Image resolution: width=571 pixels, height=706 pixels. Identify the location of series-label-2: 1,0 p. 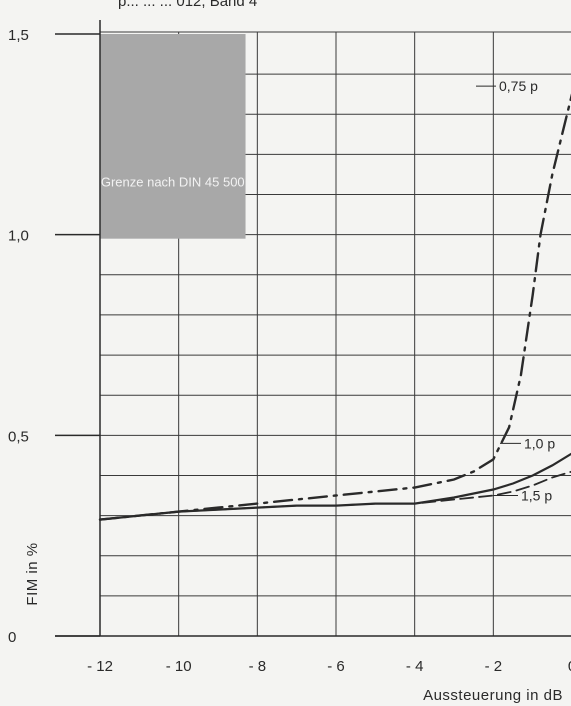
(539, 443).